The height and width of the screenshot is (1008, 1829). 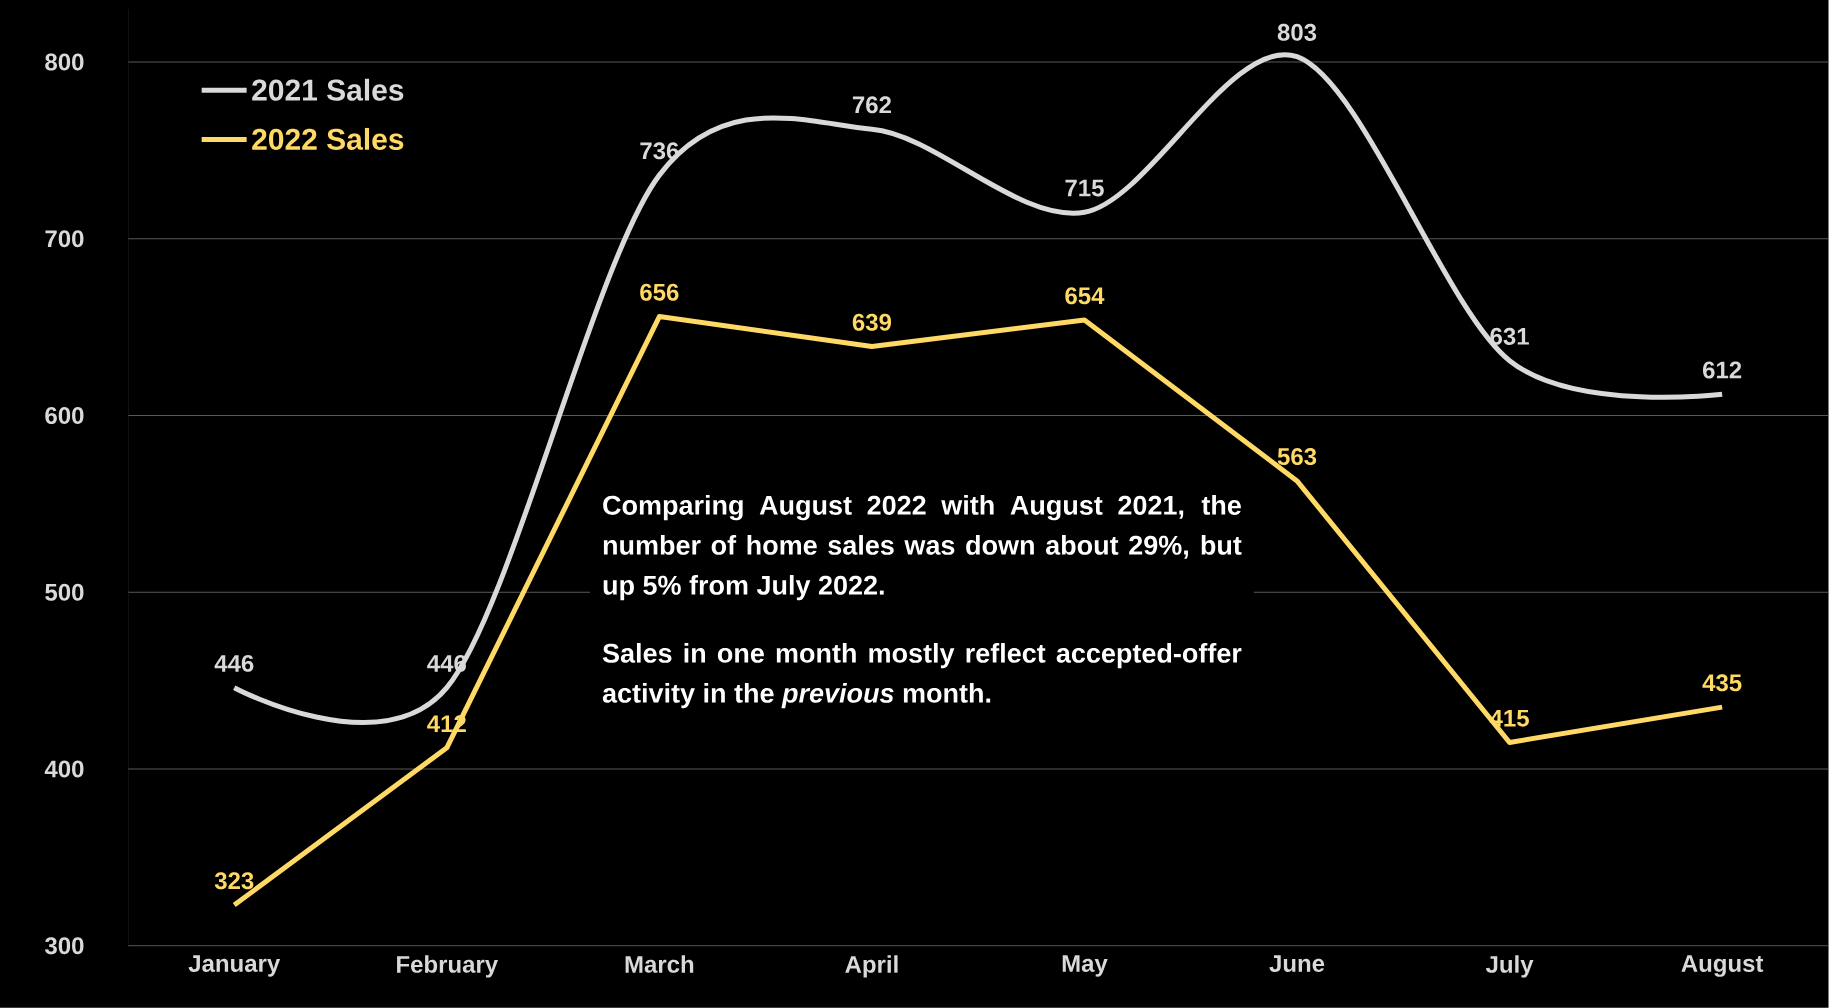 I want to click on data-label: 656, so click(x=659, y=292).